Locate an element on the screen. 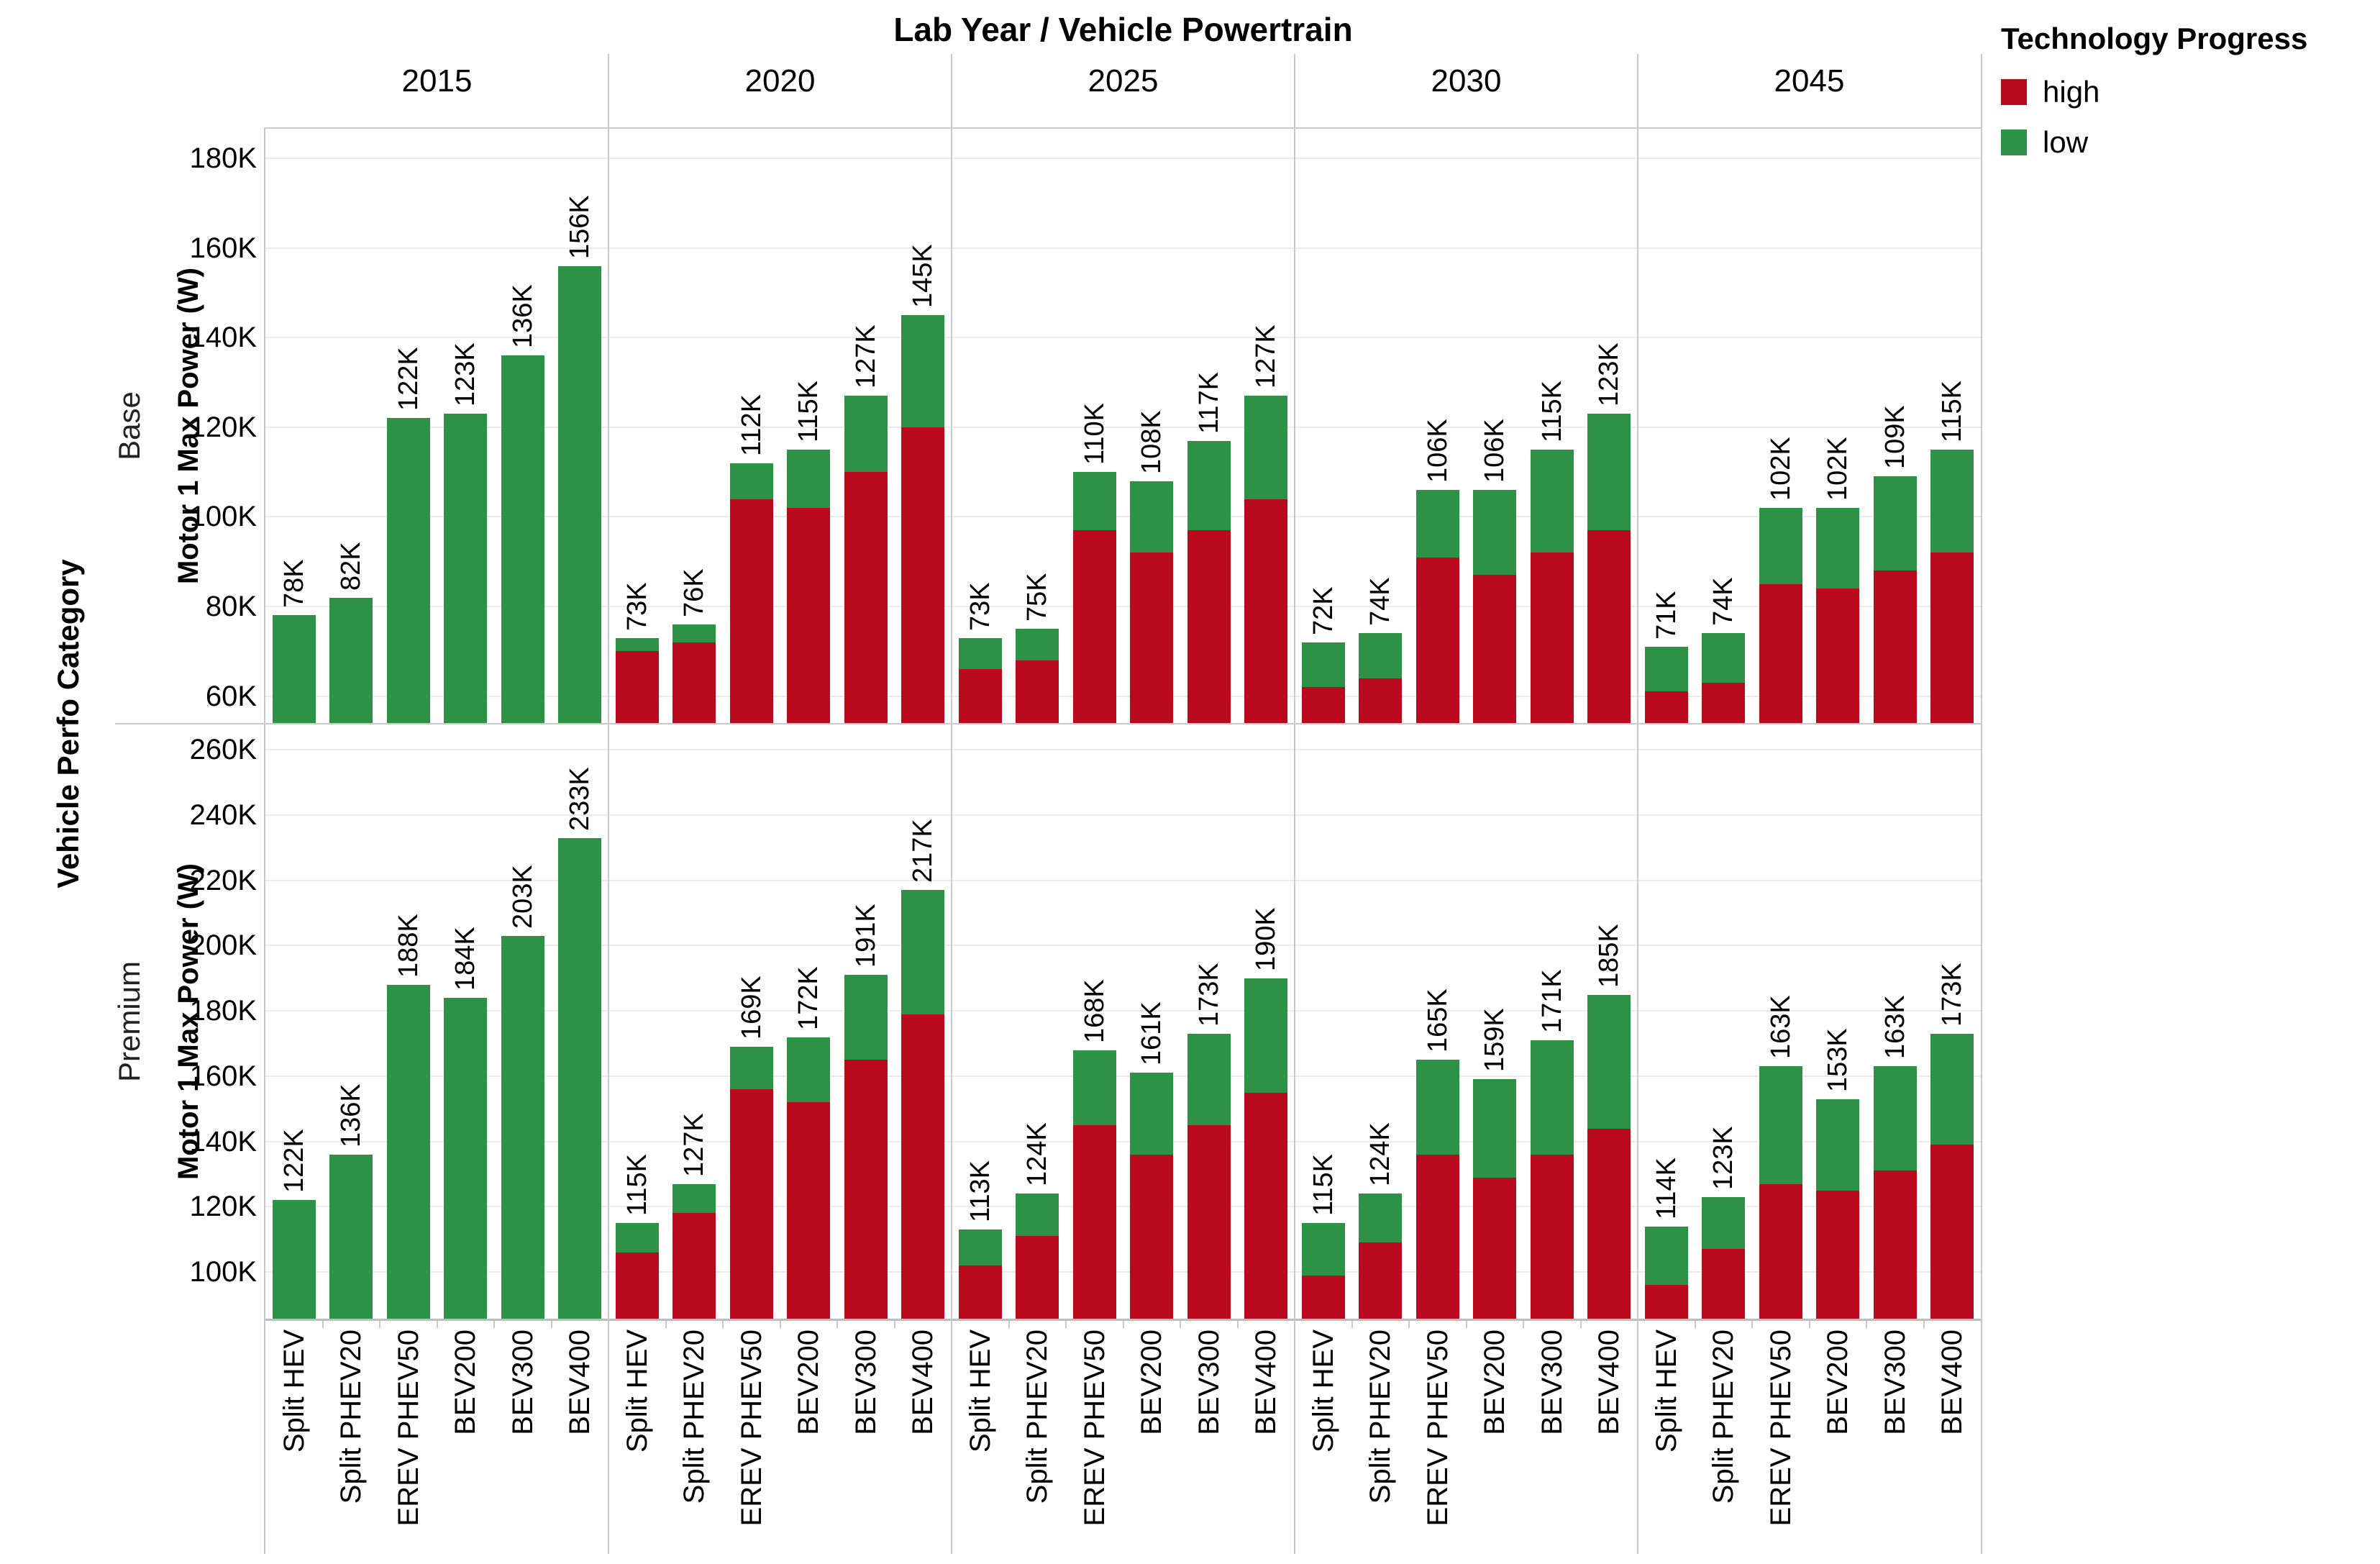 The width and height of the screenshot is (2380, 1564). bar-high-Split HEV-2025-Premium is located at coordinates (980, 1292).